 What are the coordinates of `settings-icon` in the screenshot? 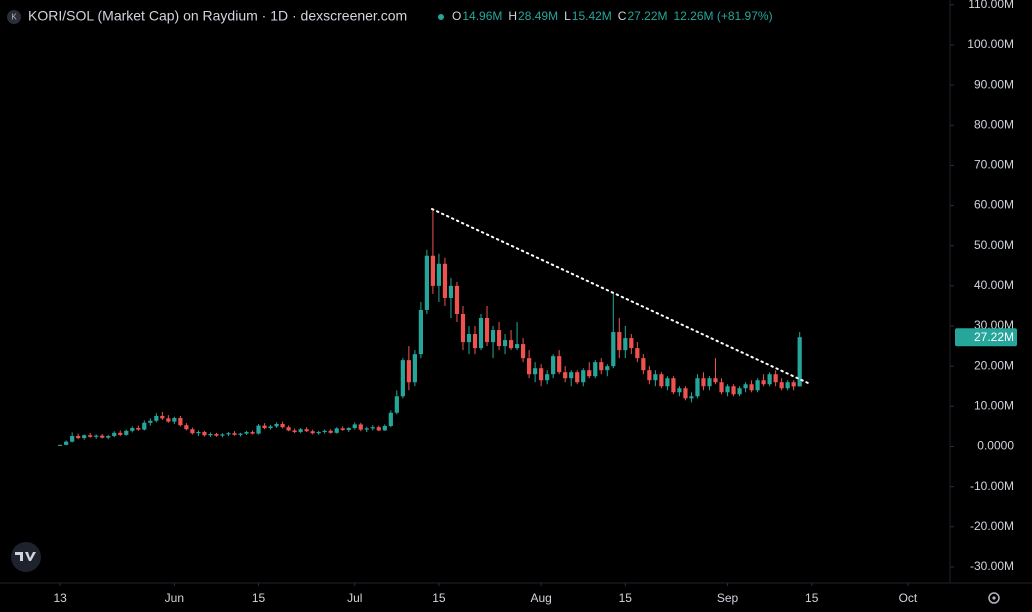 It's located at (994, 598).